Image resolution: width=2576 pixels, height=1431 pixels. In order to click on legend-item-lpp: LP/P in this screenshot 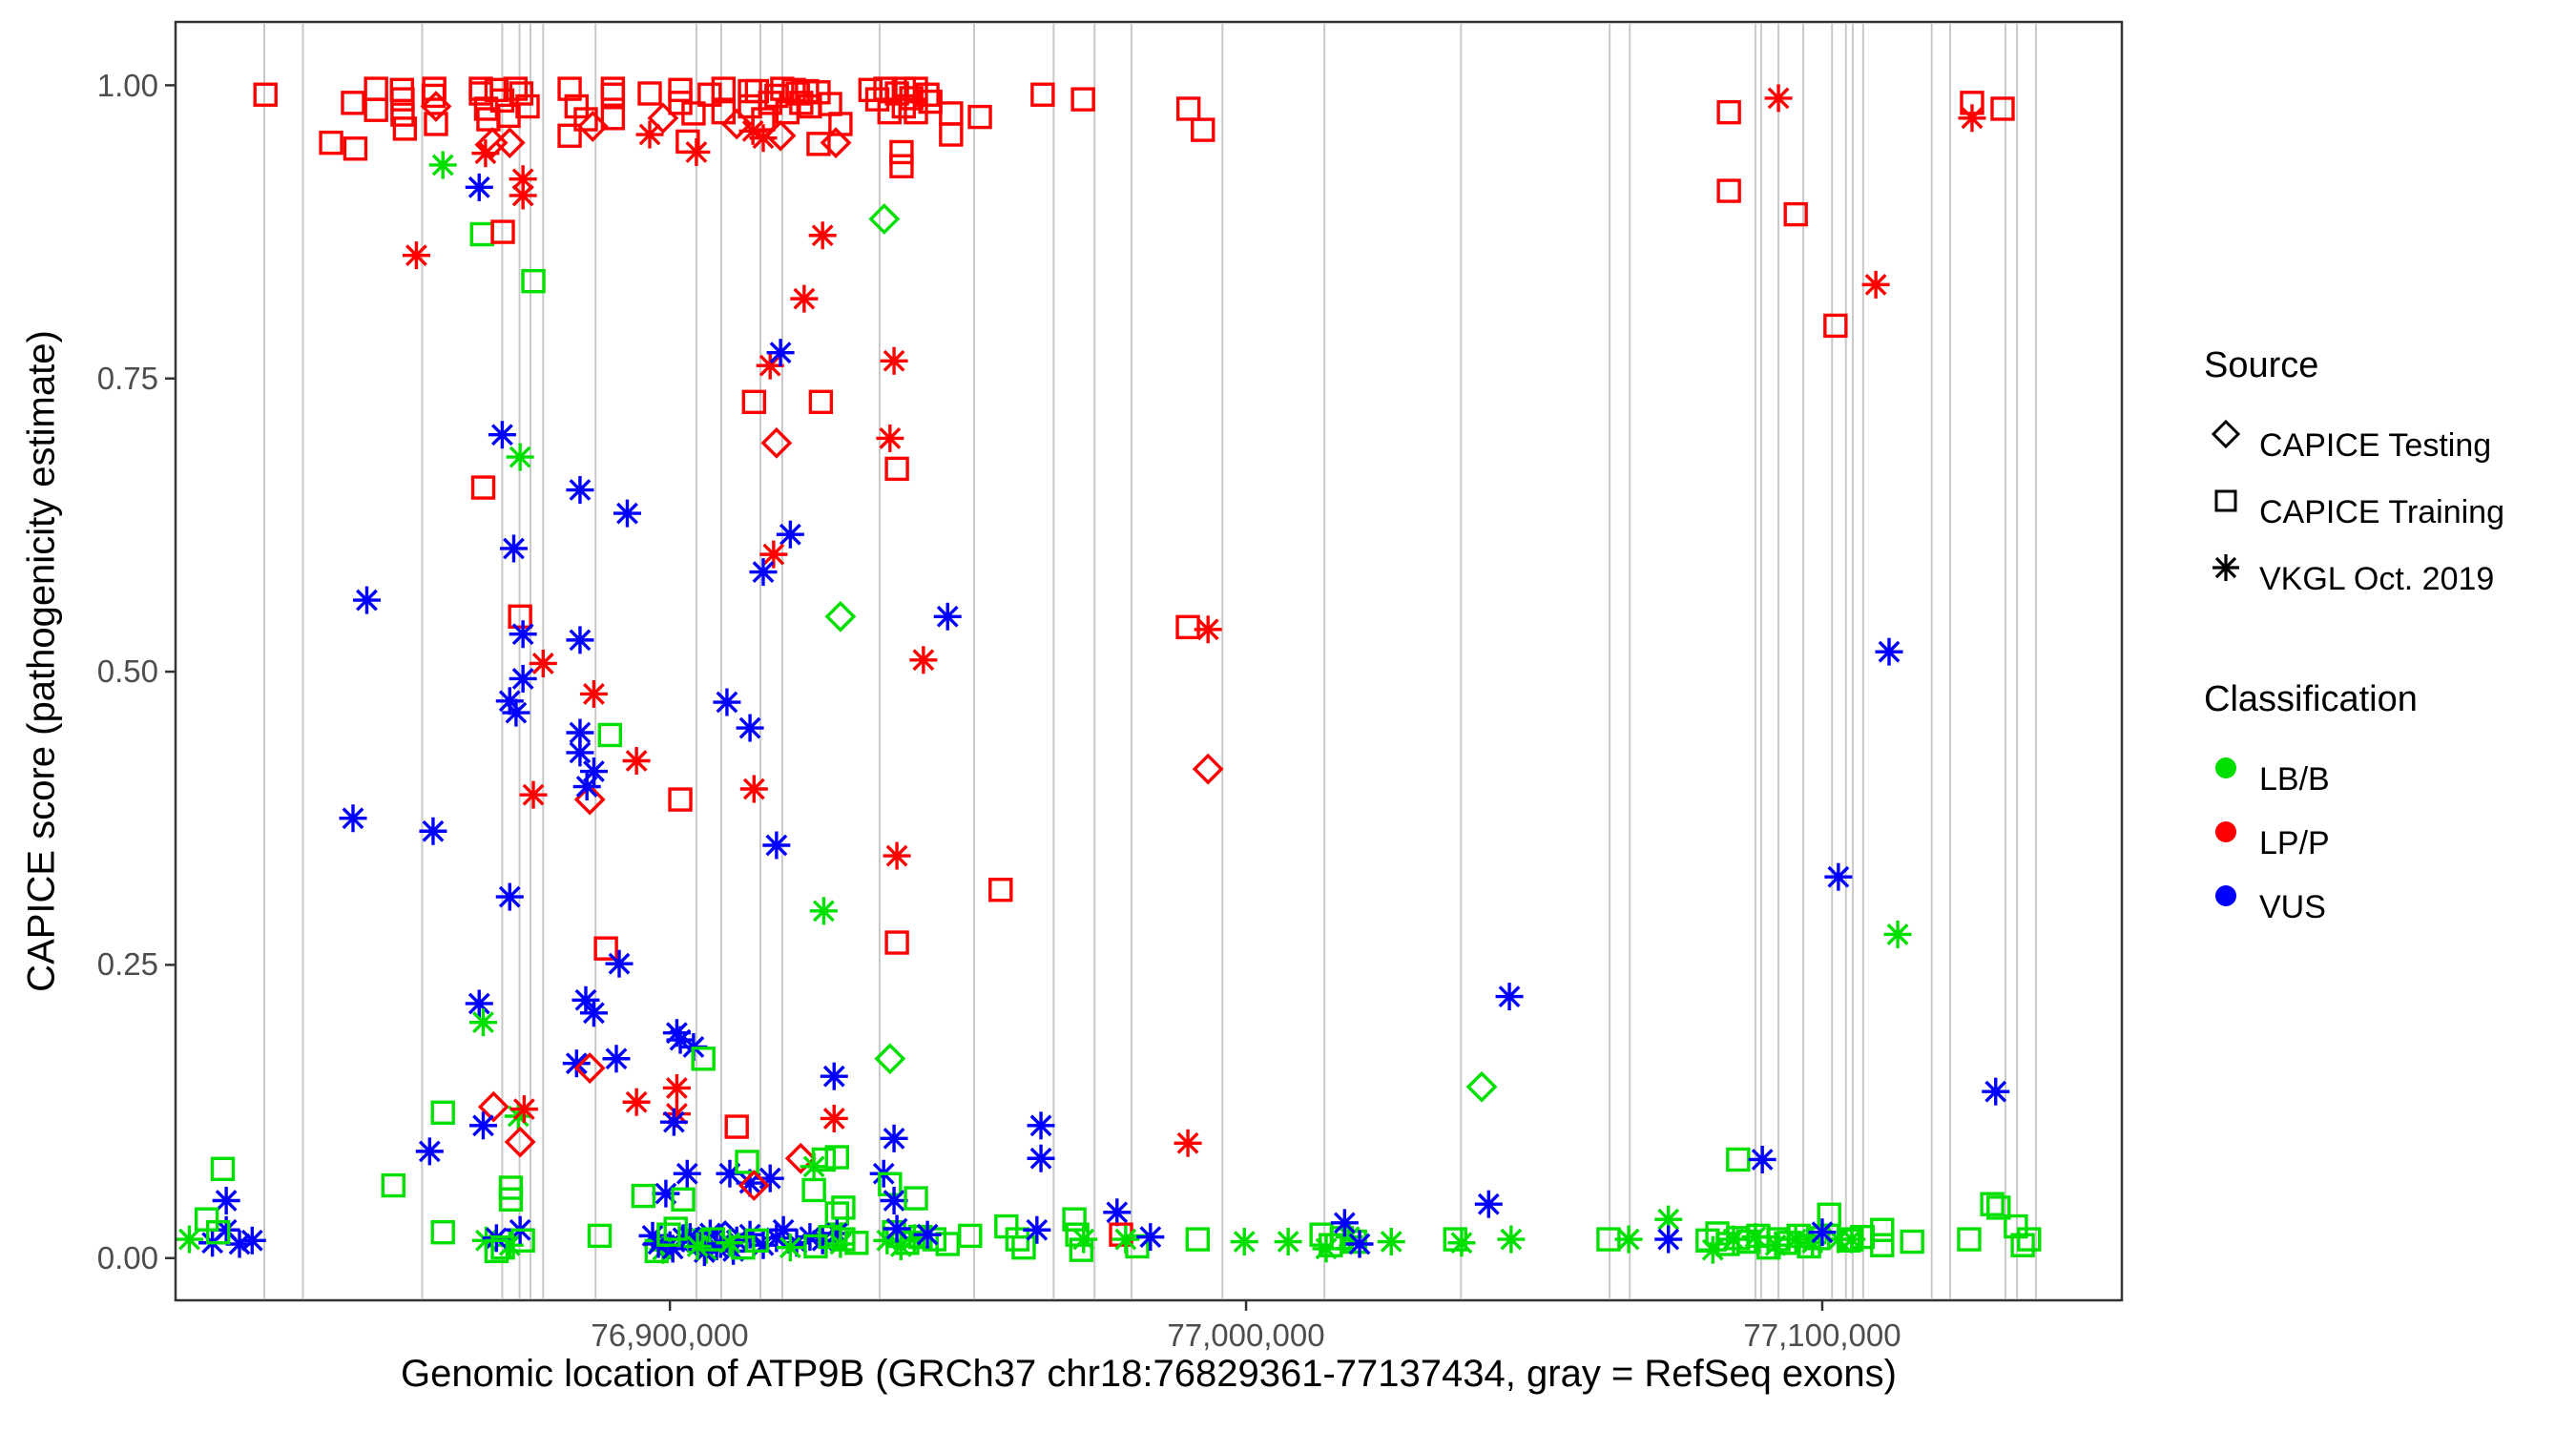, I will do `click(2267, 843)`.